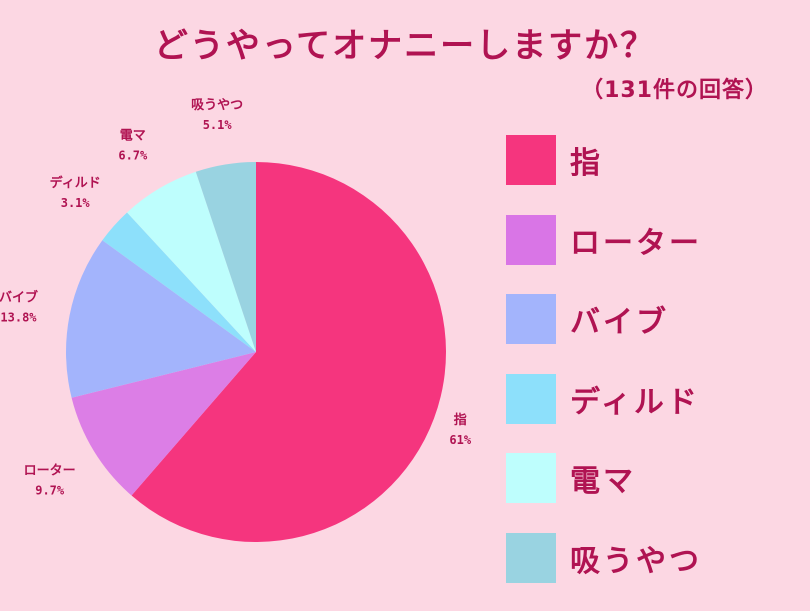  I want to click on slice-label-4: 電マ, so click(133, 136).